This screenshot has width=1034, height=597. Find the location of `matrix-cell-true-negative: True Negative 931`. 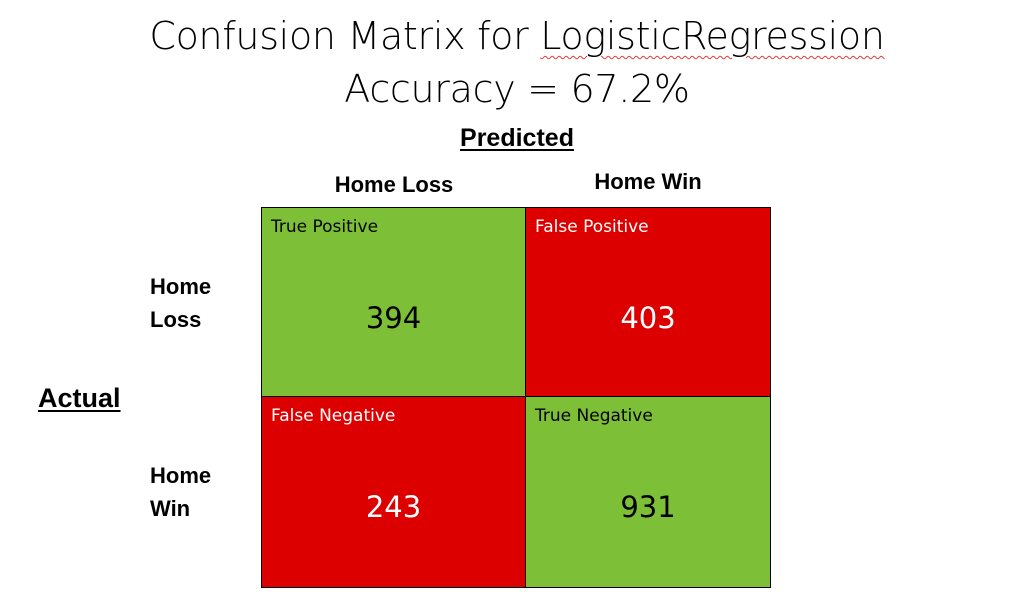

matrix-cell-true-negative: True Negative 931 is located at coordinates (648, 492).